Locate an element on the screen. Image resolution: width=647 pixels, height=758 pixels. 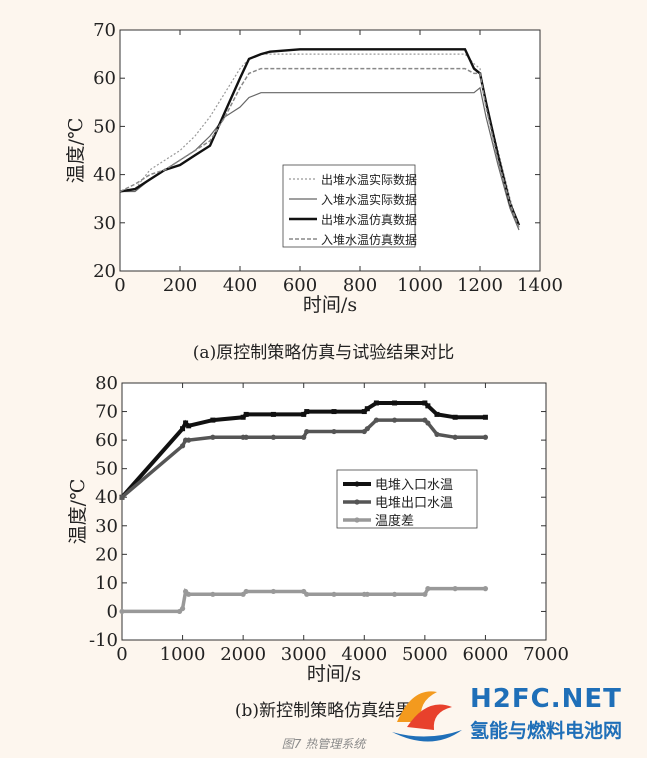
watermark-logo: H2FC.NET 氢能与燃料电池网 is located at coordinates (514, 713).